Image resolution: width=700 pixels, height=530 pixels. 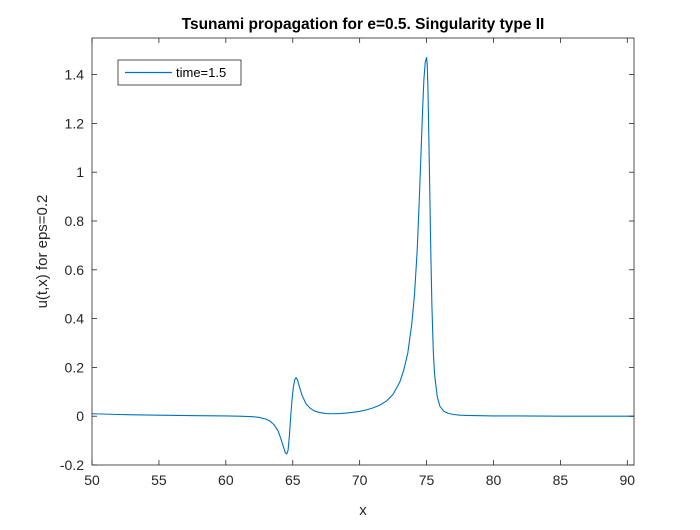 What do you see at coordinates (360, 480) in the screenshot?
I see `x-tick-label: 70` at bounding box center [360, 480].